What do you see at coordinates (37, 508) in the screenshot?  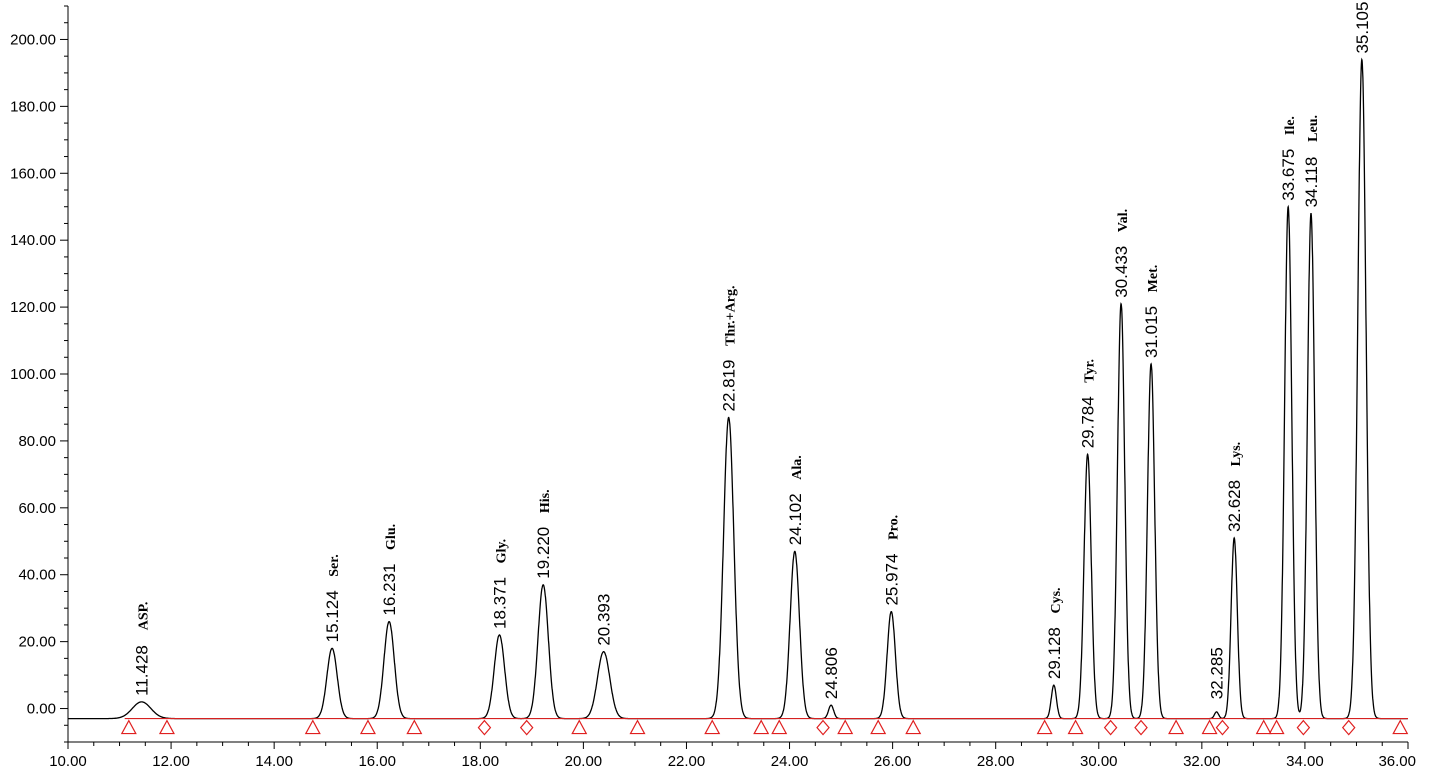 I see `y-tick-label: 60.00` at bounding box center [37, 508].